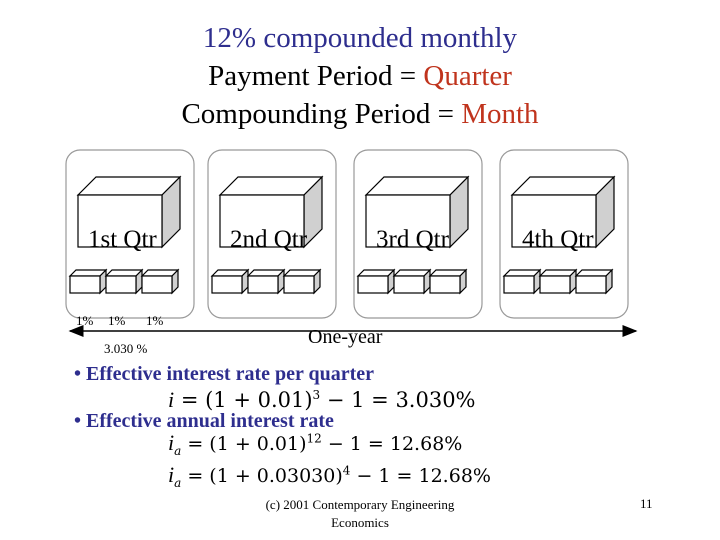 Image resolution: width=720 pixels, height=540 pixels. I want to click on formula-annual-monthly: ia = (1 + 0.01)12 − 1 = 12.68%, so click(315, 444).